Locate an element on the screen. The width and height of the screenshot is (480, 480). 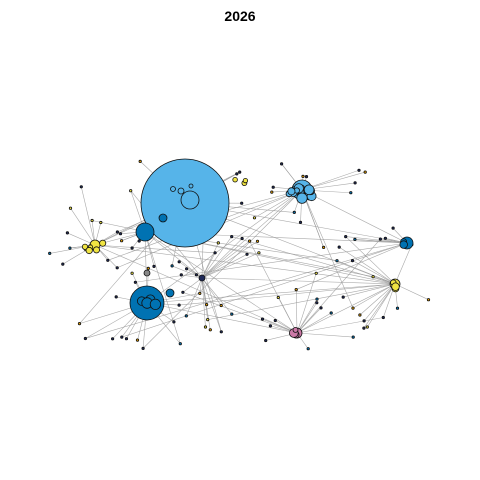
node-grey is located at coordinates (147, 273).